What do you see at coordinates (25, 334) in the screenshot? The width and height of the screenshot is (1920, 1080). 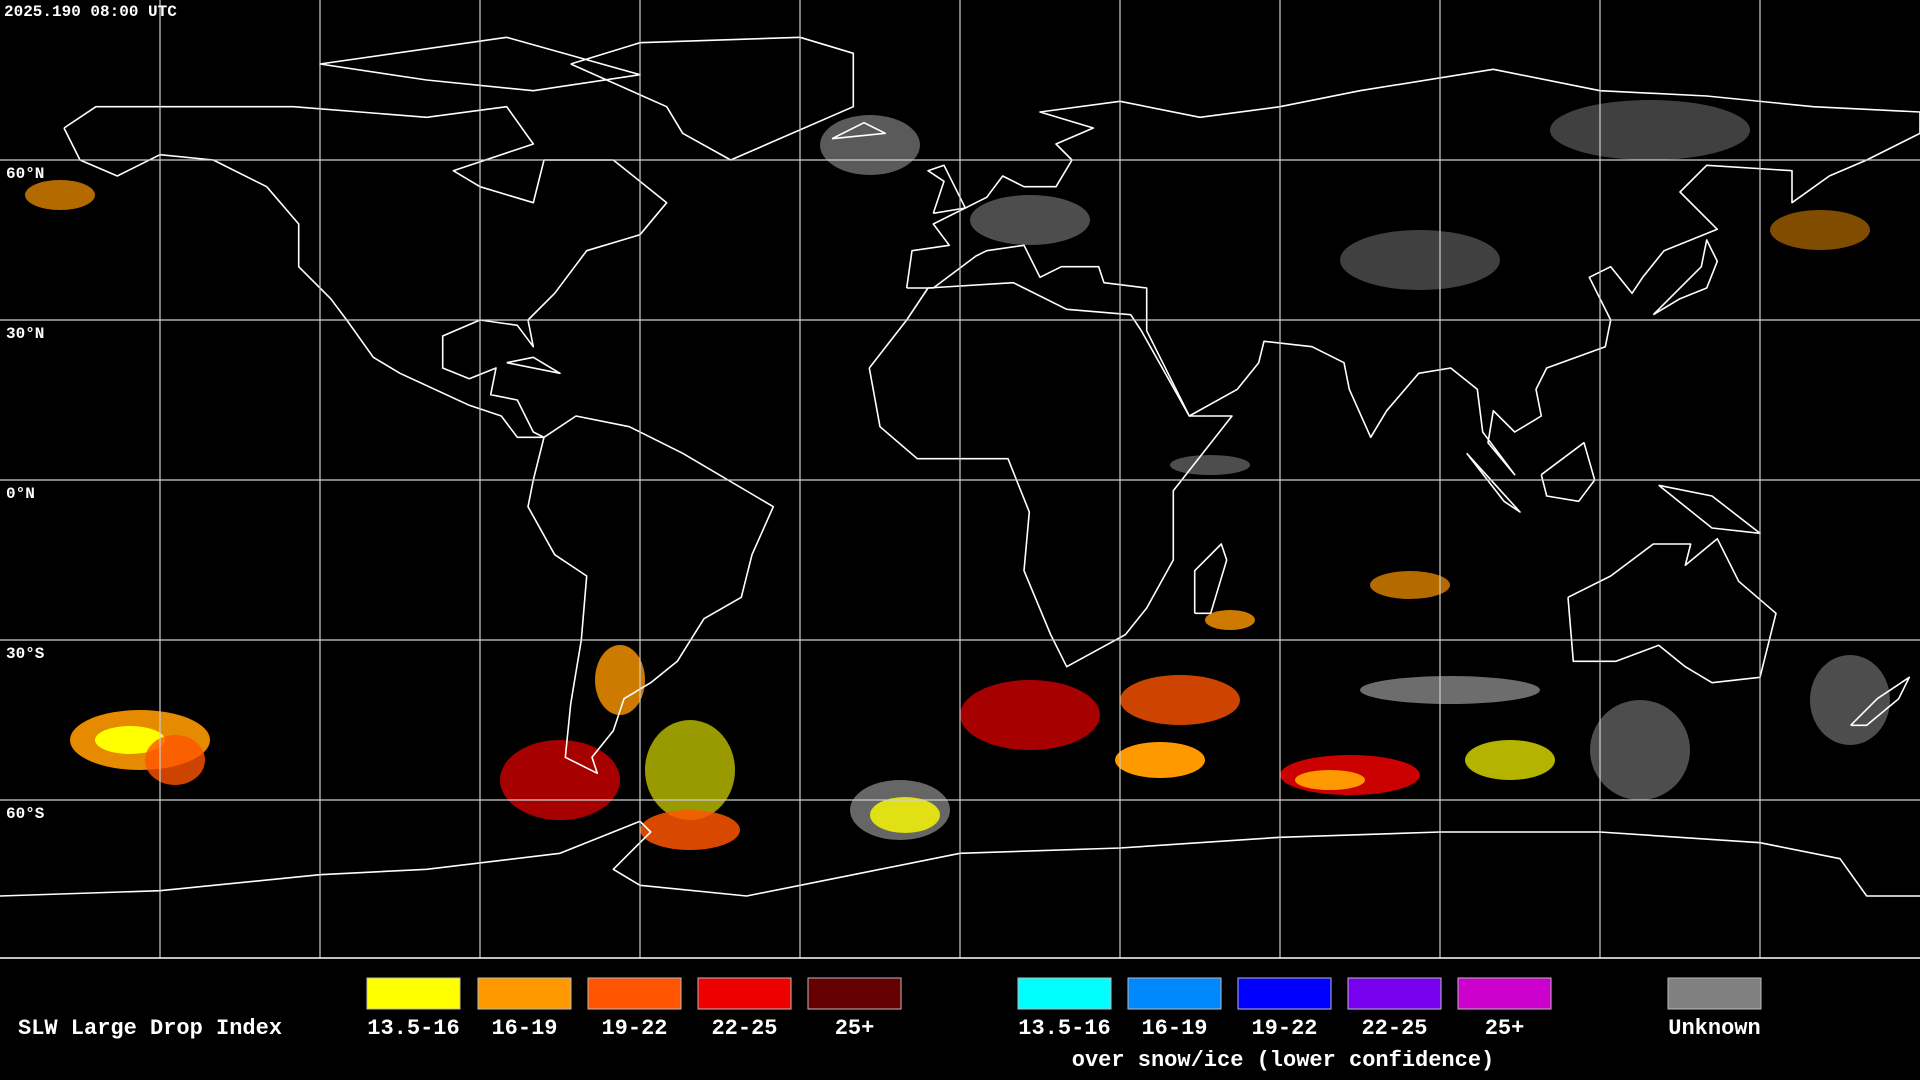 I see `latitude-label: 30°N` at bounding box center [25, 334].